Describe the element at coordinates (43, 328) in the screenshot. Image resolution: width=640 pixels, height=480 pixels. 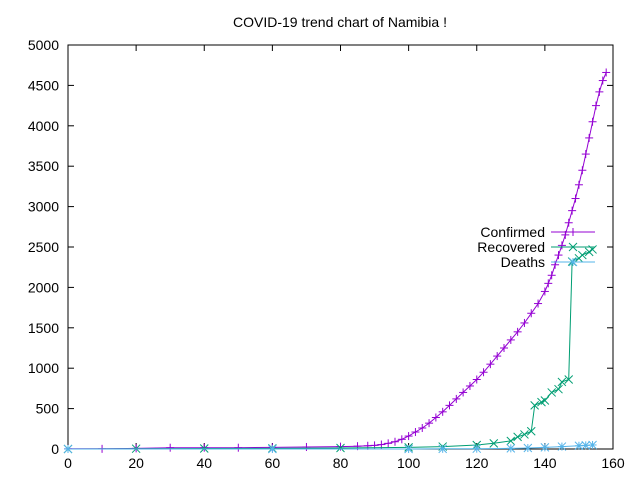
I see `y-tick-label: 1500` at that location.